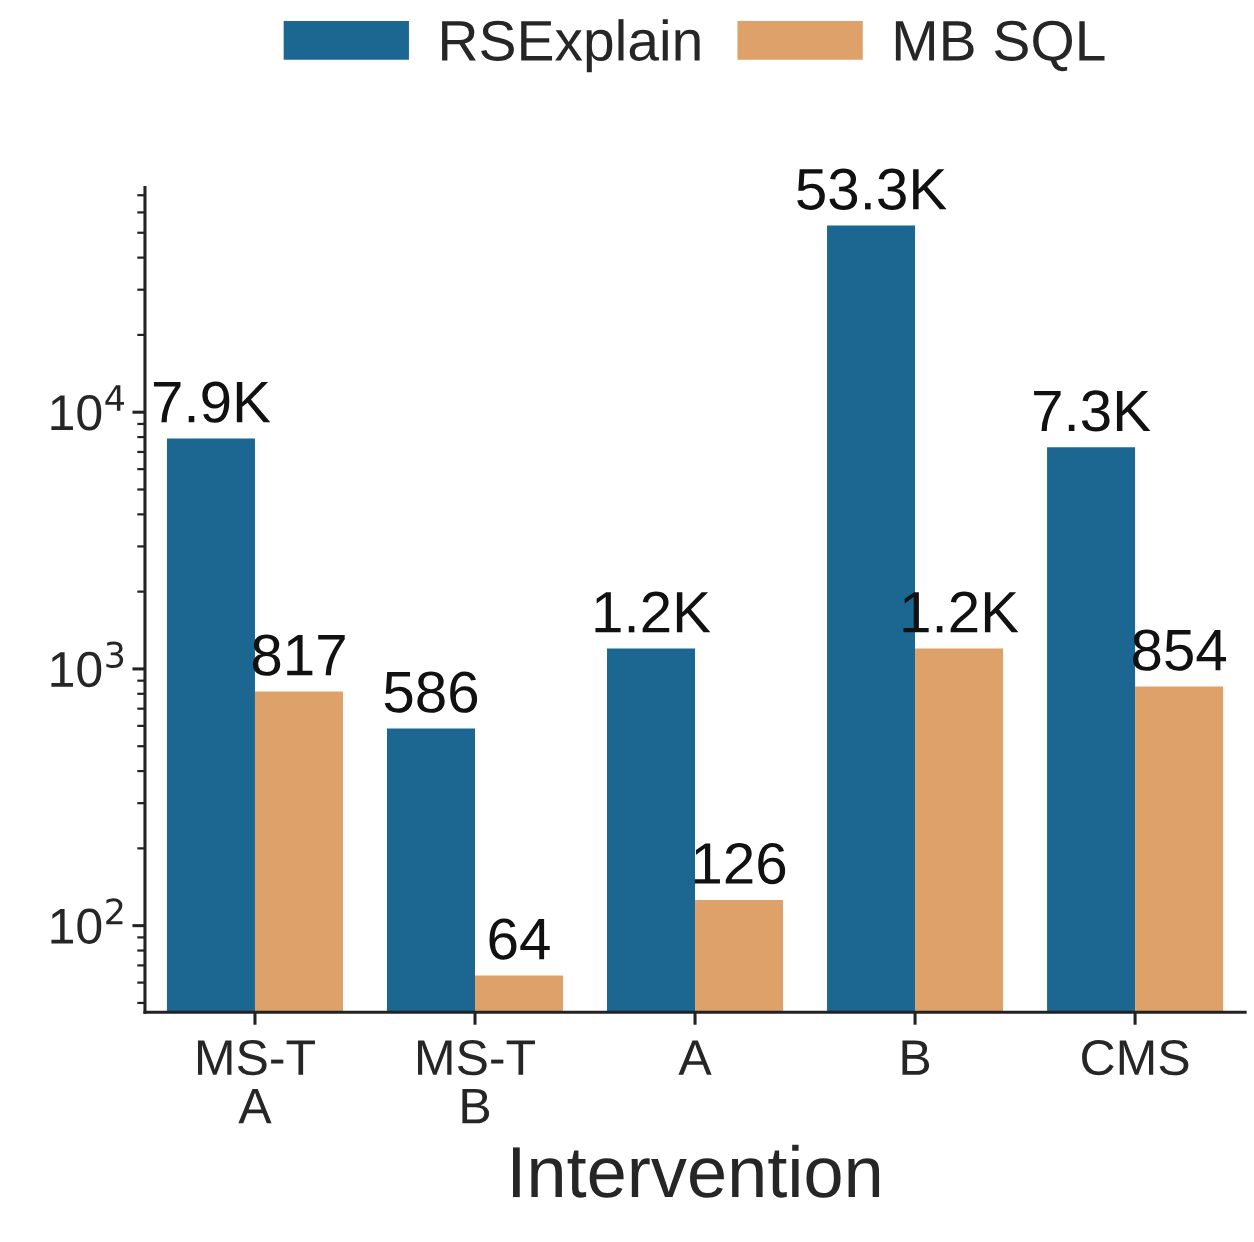 The width and height of the screenshot is (1254, 1242). What do you see at coordinates (519, 939) in the screenshot?
I see `data-label: 64` at bounding box center [519, 939].